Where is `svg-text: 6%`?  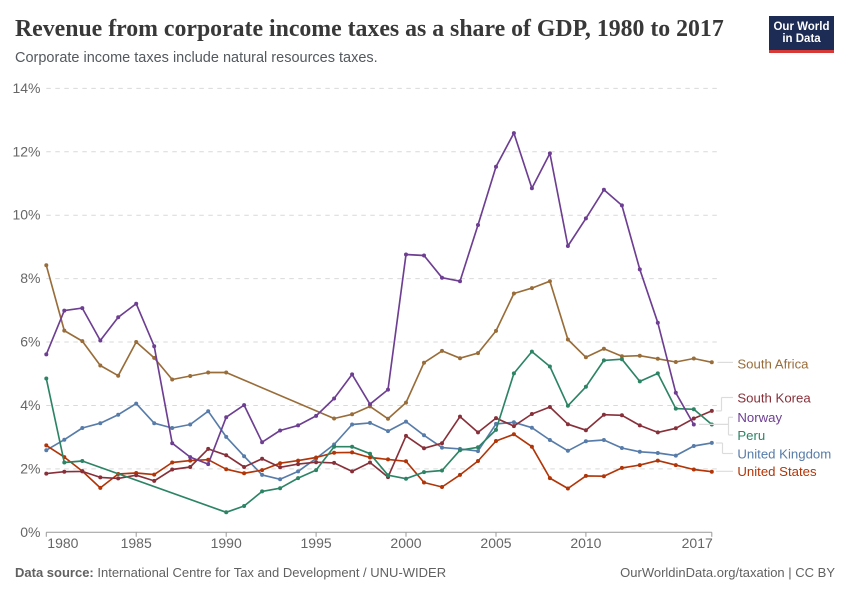 svg-text: 6% is located at coordinates (30, 342).